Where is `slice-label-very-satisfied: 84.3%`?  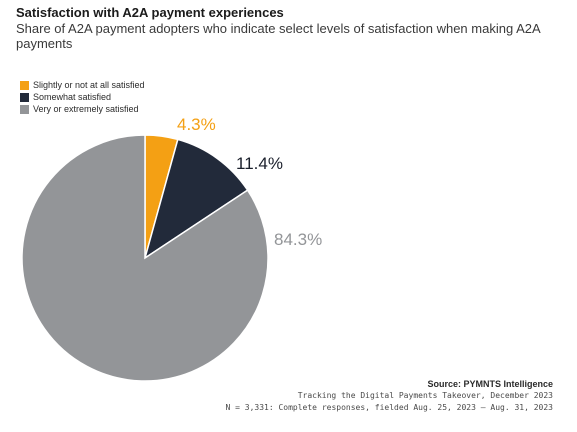
slice-label-very-satisfied: 84.3% is located at coordinates (298, 239).